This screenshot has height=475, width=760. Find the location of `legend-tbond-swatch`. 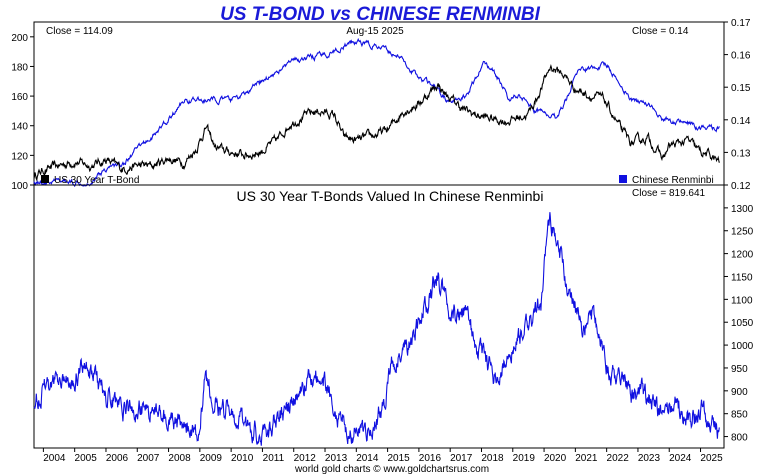

legend-tbond-swatch is located at coordinates (45, 179).